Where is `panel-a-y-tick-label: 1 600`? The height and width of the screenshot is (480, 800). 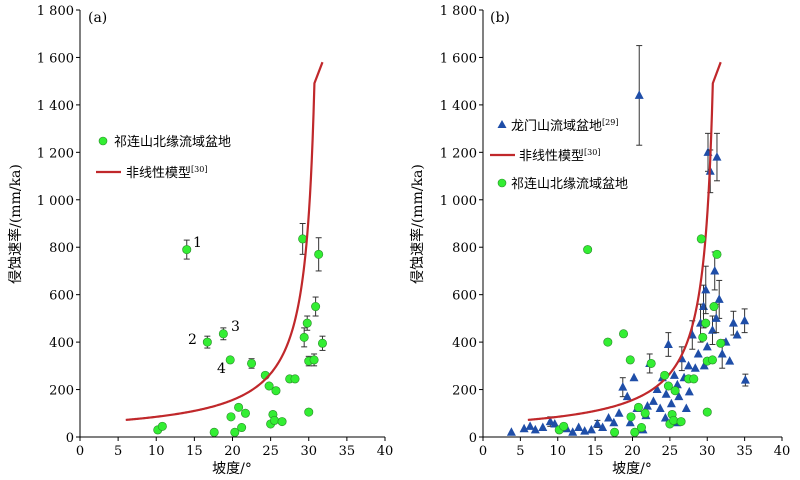
panel-a-y-tick-label: 1 600 is located at coordinates (55, 58).